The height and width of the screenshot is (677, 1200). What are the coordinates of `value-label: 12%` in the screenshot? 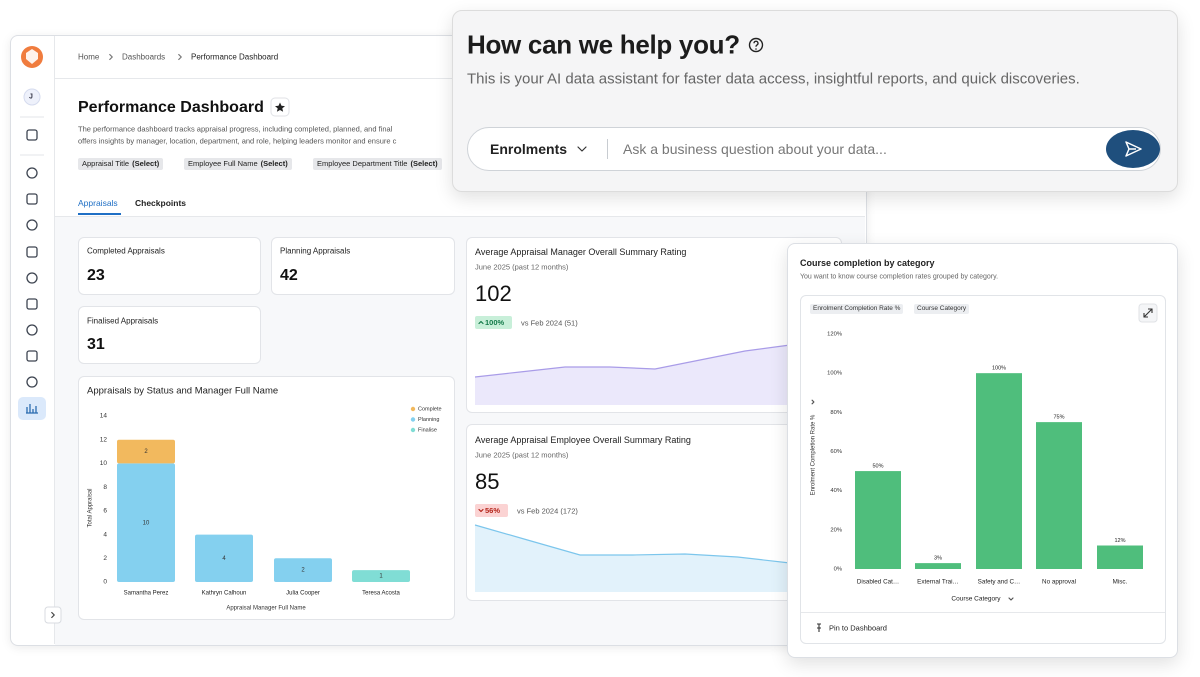 It's located at (1119, 541).